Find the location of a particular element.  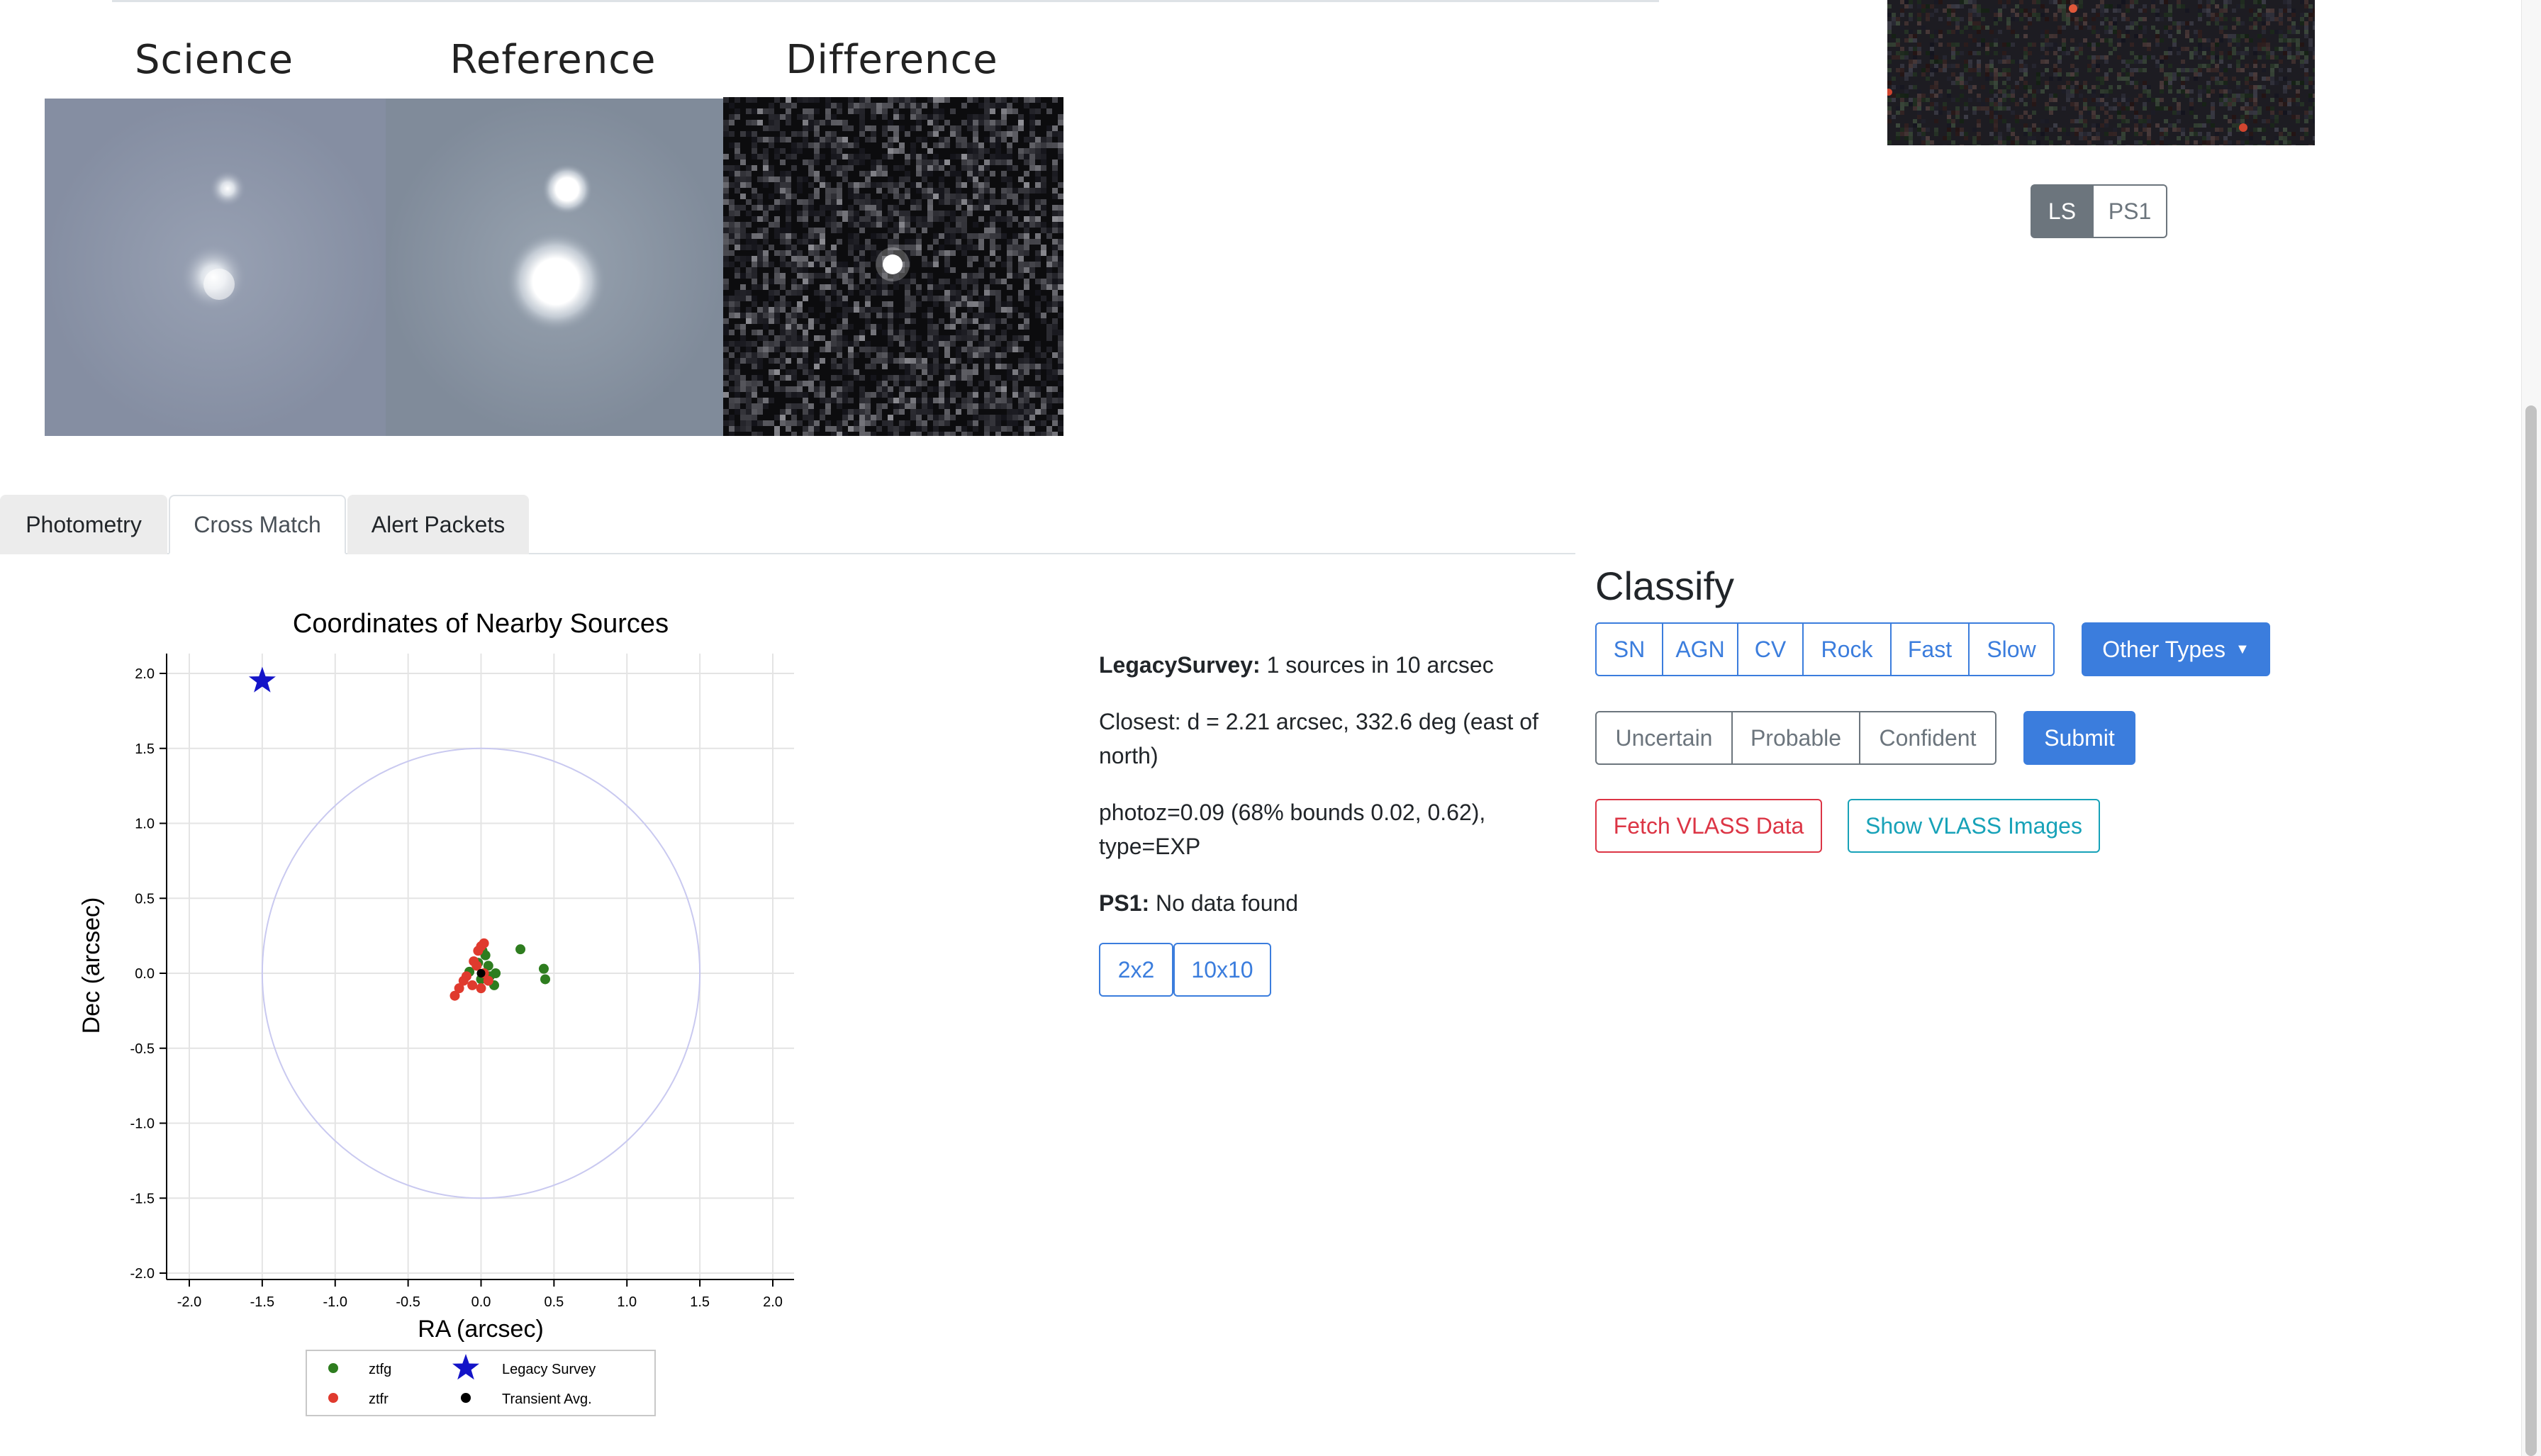

type-sn-button: SN is located at coordinates (1629, 649).